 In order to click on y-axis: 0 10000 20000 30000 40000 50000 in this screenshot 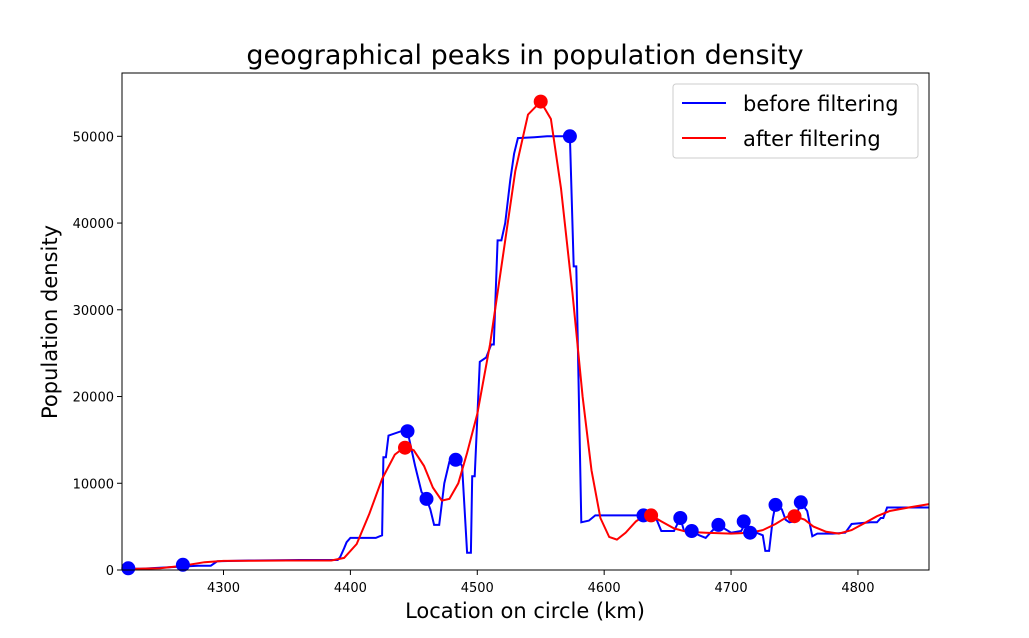, I will do `click(97, 354)`.